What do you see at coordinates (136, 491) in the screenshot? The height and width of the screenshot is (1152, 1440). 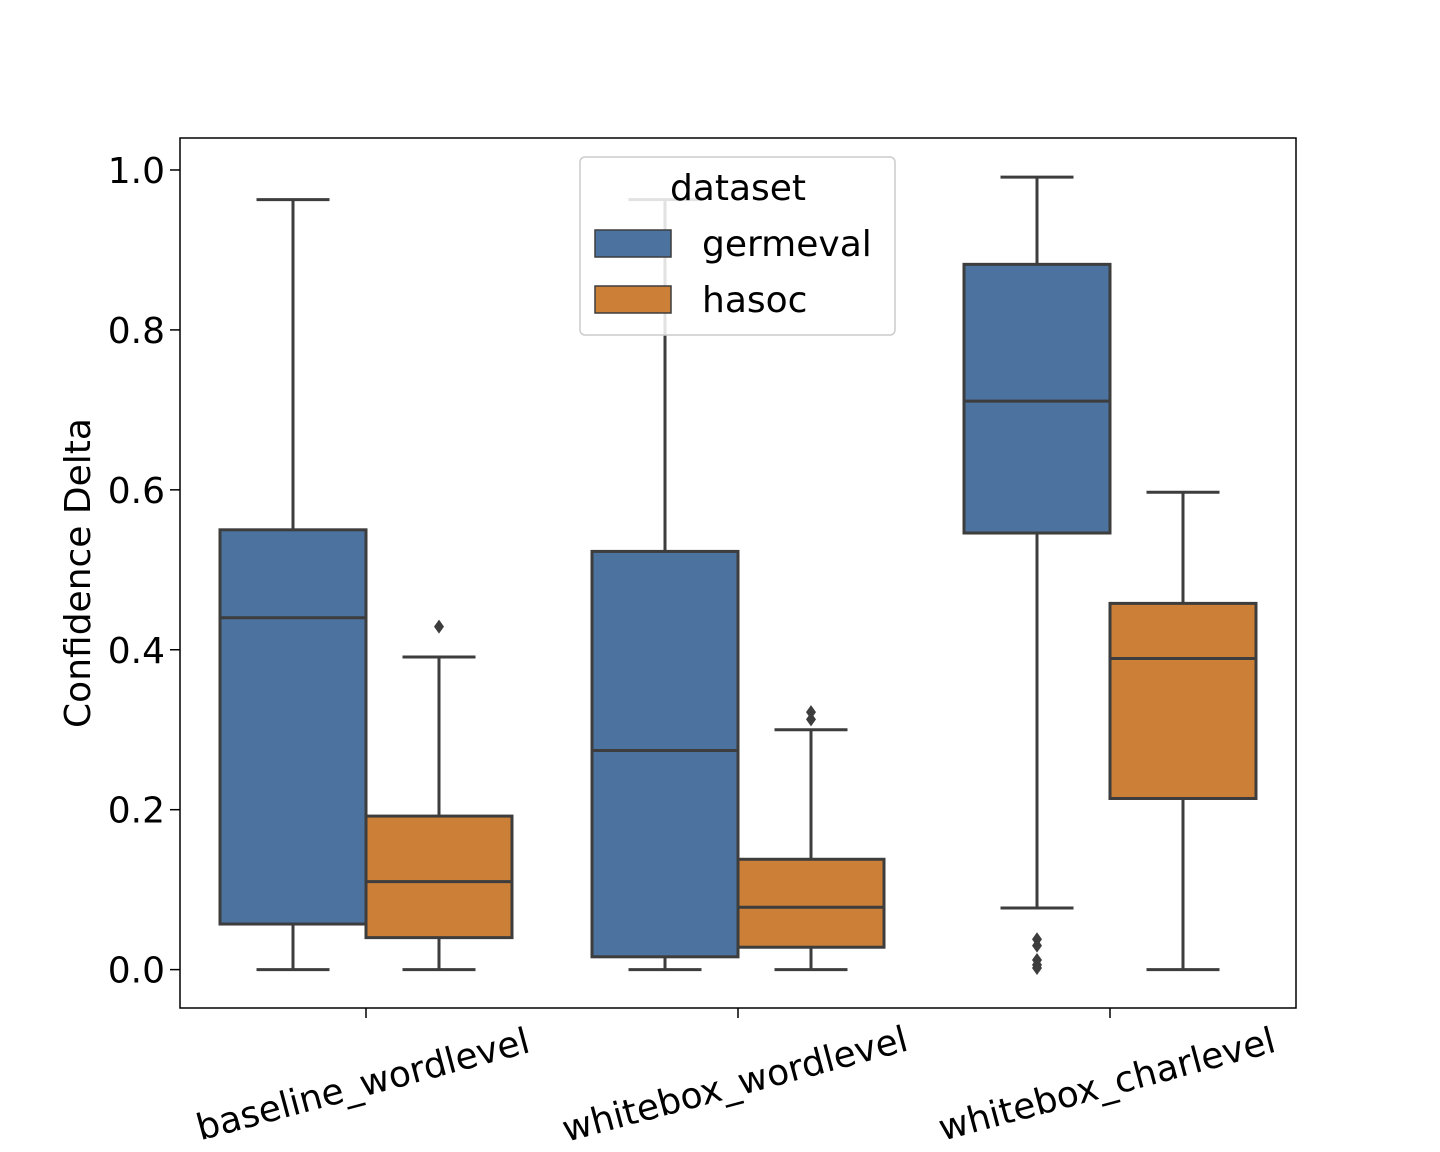 I see `y-tick-label: 0.6` at bounding box center [136, 491].